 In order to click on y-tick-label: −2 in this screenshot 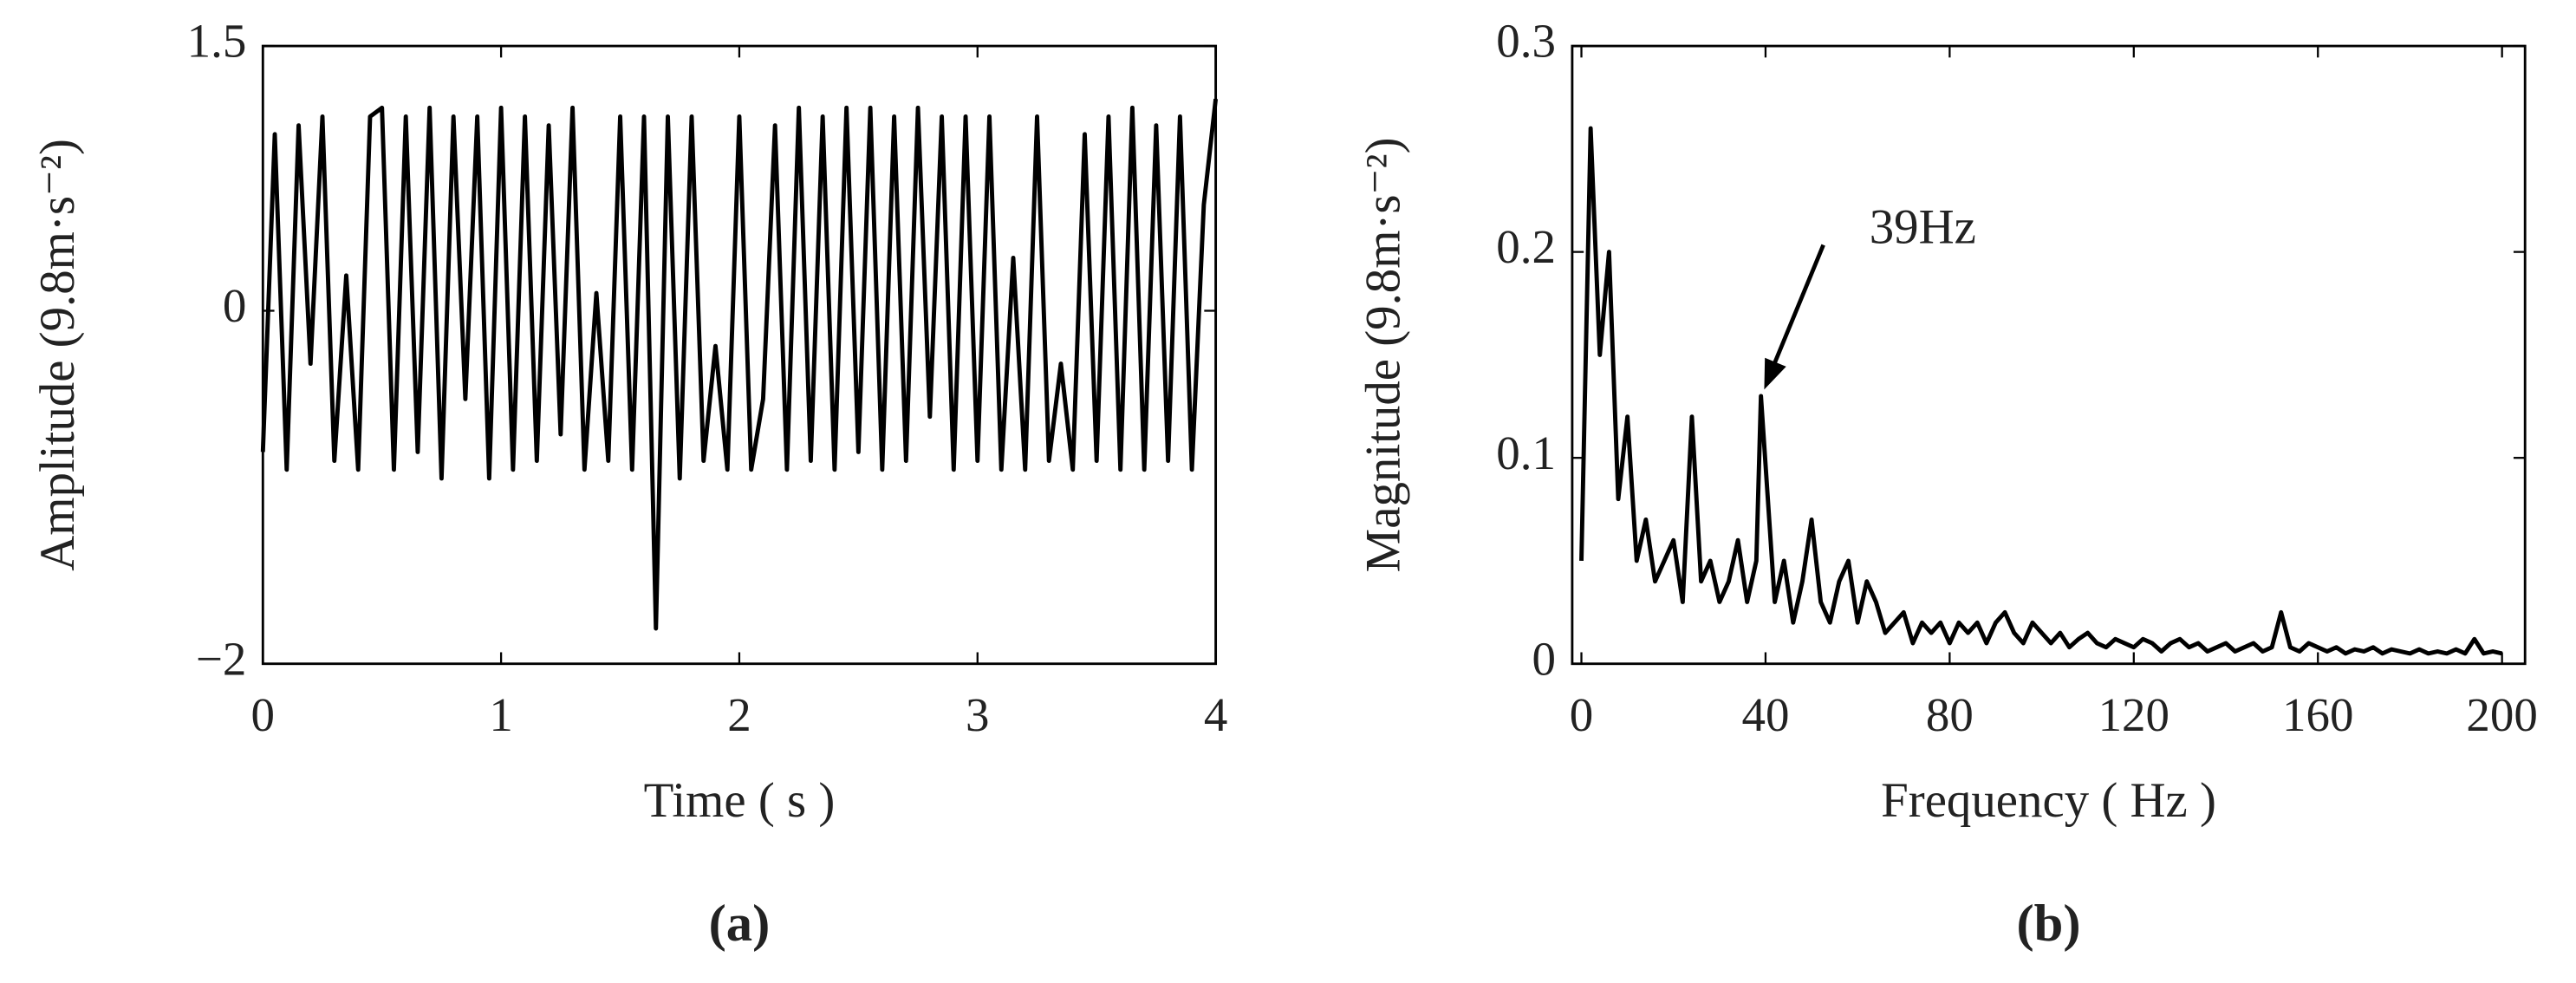, I will do `click(221, 658)`.